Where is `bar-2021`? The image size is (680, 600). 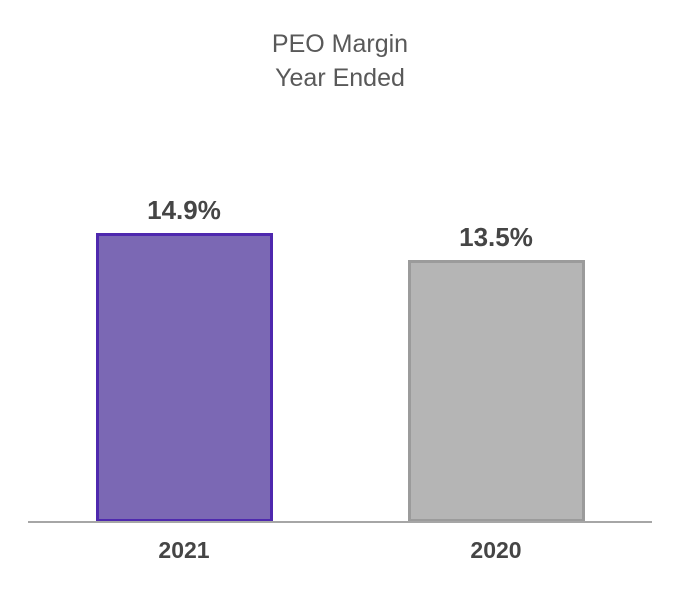 bar-2021 is located at coordinates (184, 377).